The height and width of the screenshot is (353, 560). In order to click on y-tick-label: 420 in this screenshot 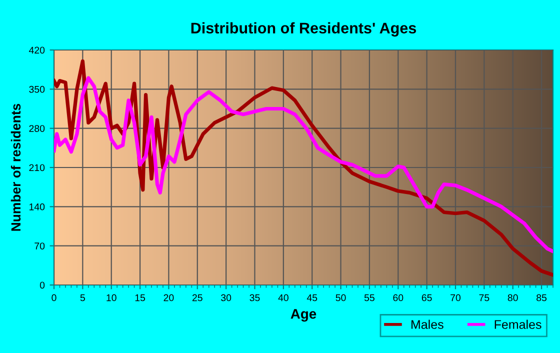, I will do `click(36, 50)`.